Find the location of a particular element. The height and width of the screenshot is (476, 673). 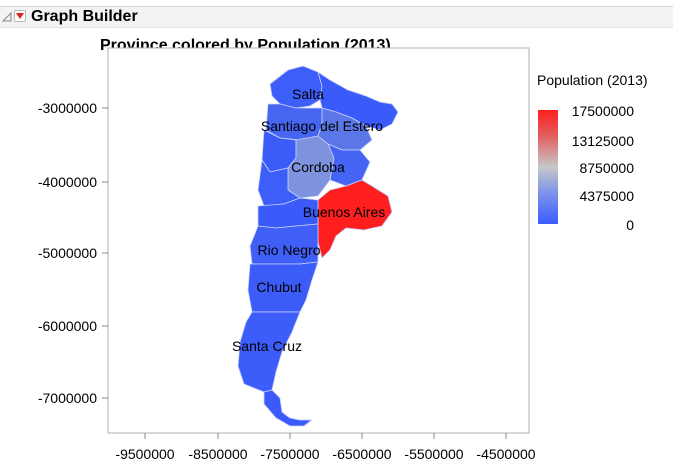

province-label: Salta is located at coordinates (308, 94).